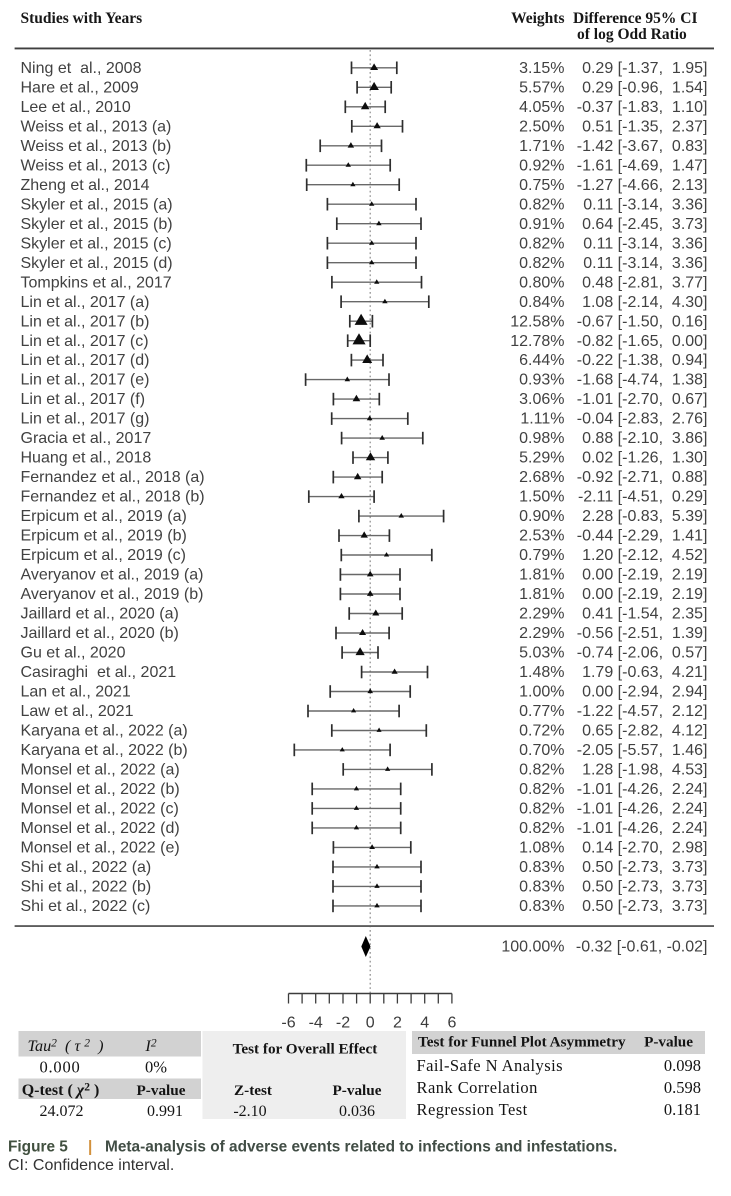 Image resolution: width=731 pixels, height=1196 pixels. Describe the element at coordinates (424, 1023) in the screenshot. I see `svg-text: 4` at that location.